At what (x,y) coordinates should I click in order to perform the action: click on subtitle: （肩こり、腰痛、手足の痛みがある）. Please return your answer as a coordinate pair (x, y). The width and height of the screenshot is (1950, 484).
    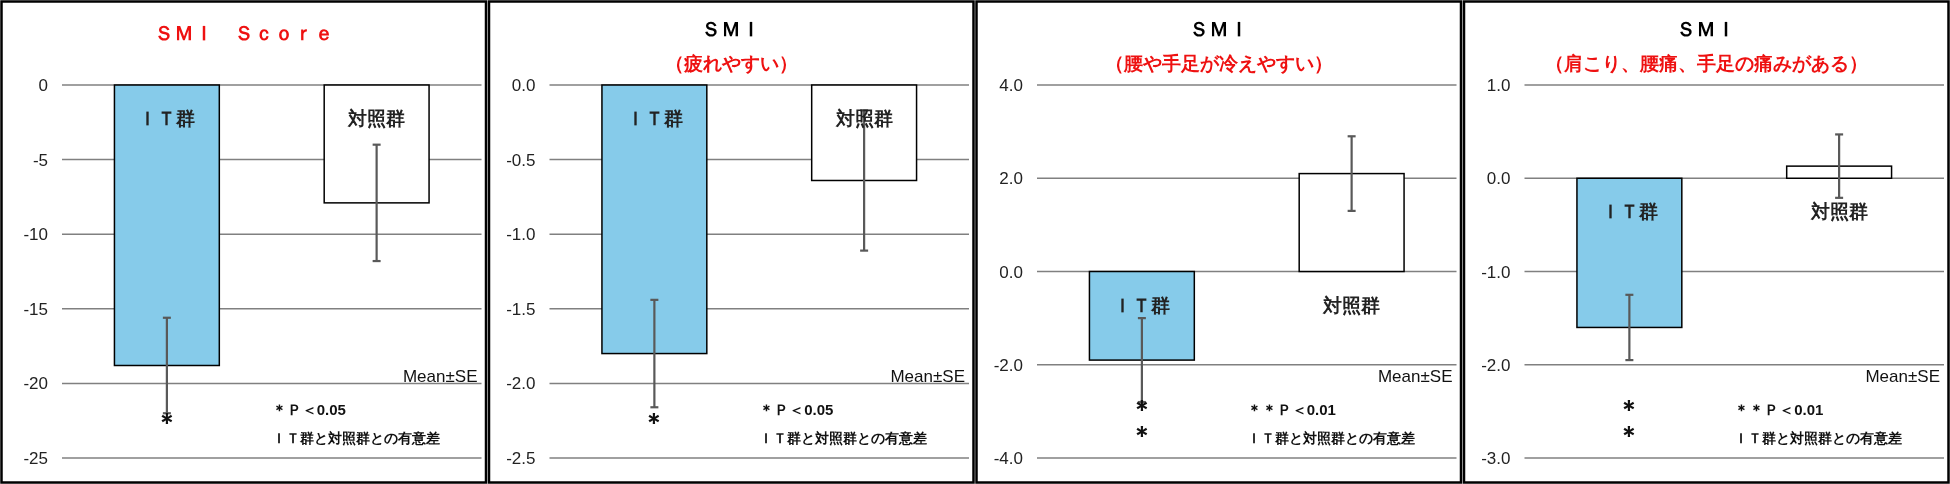
    Looking at the image, I should click on (1706, 63).